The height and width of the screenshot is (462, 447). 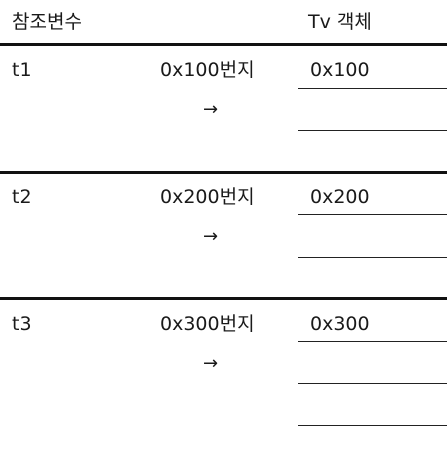 What do you see at coordinates (207, 324) in the screenshot?
I see `address-t3: 0x300번지` at bounding box center [207, 324].